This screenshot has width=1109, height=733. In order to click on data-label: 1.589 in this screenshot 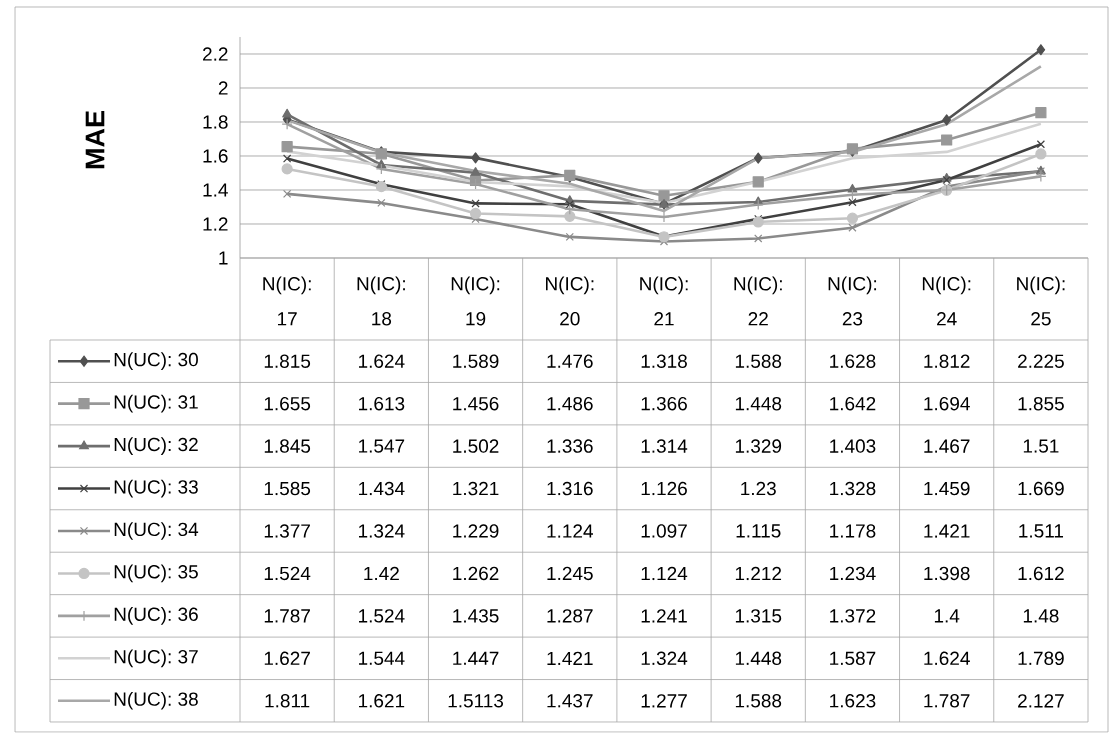, I will do `click(476, 361)`.